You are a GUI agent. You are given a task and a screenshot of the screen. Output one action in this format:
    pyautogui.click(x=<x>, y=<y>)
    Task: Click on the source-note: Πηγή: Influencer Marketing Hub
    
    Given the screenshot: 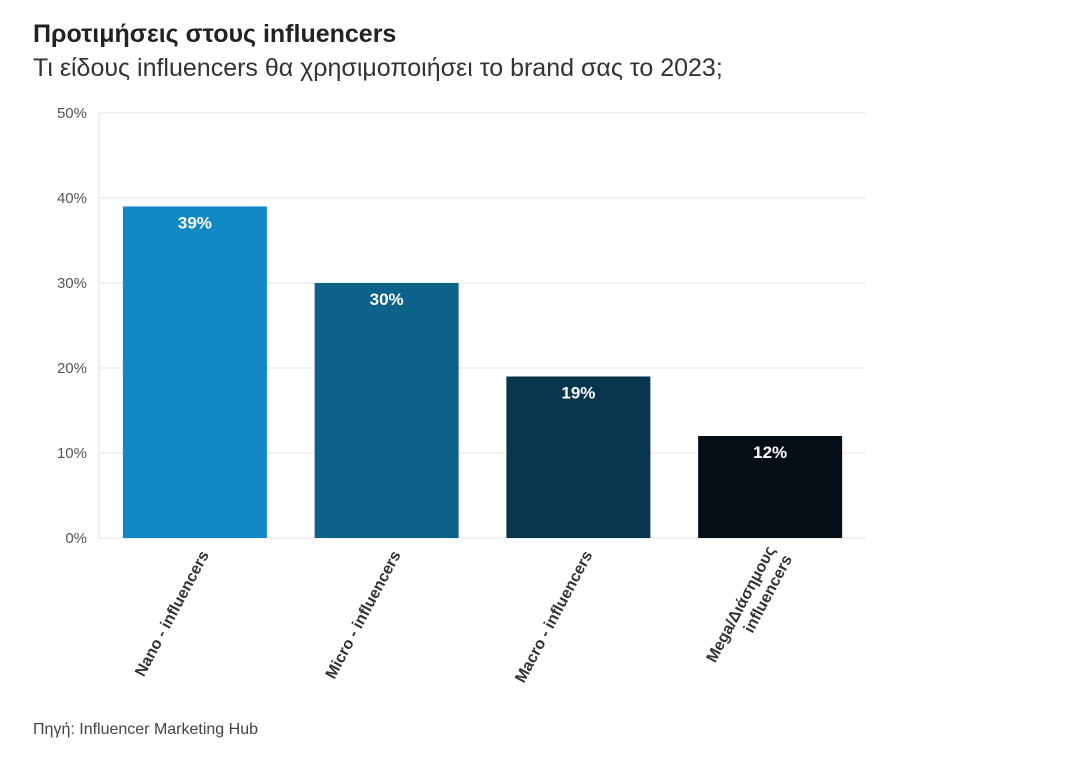 What is the action you would take?
    pyautogui.click(x=145, y=729)
    